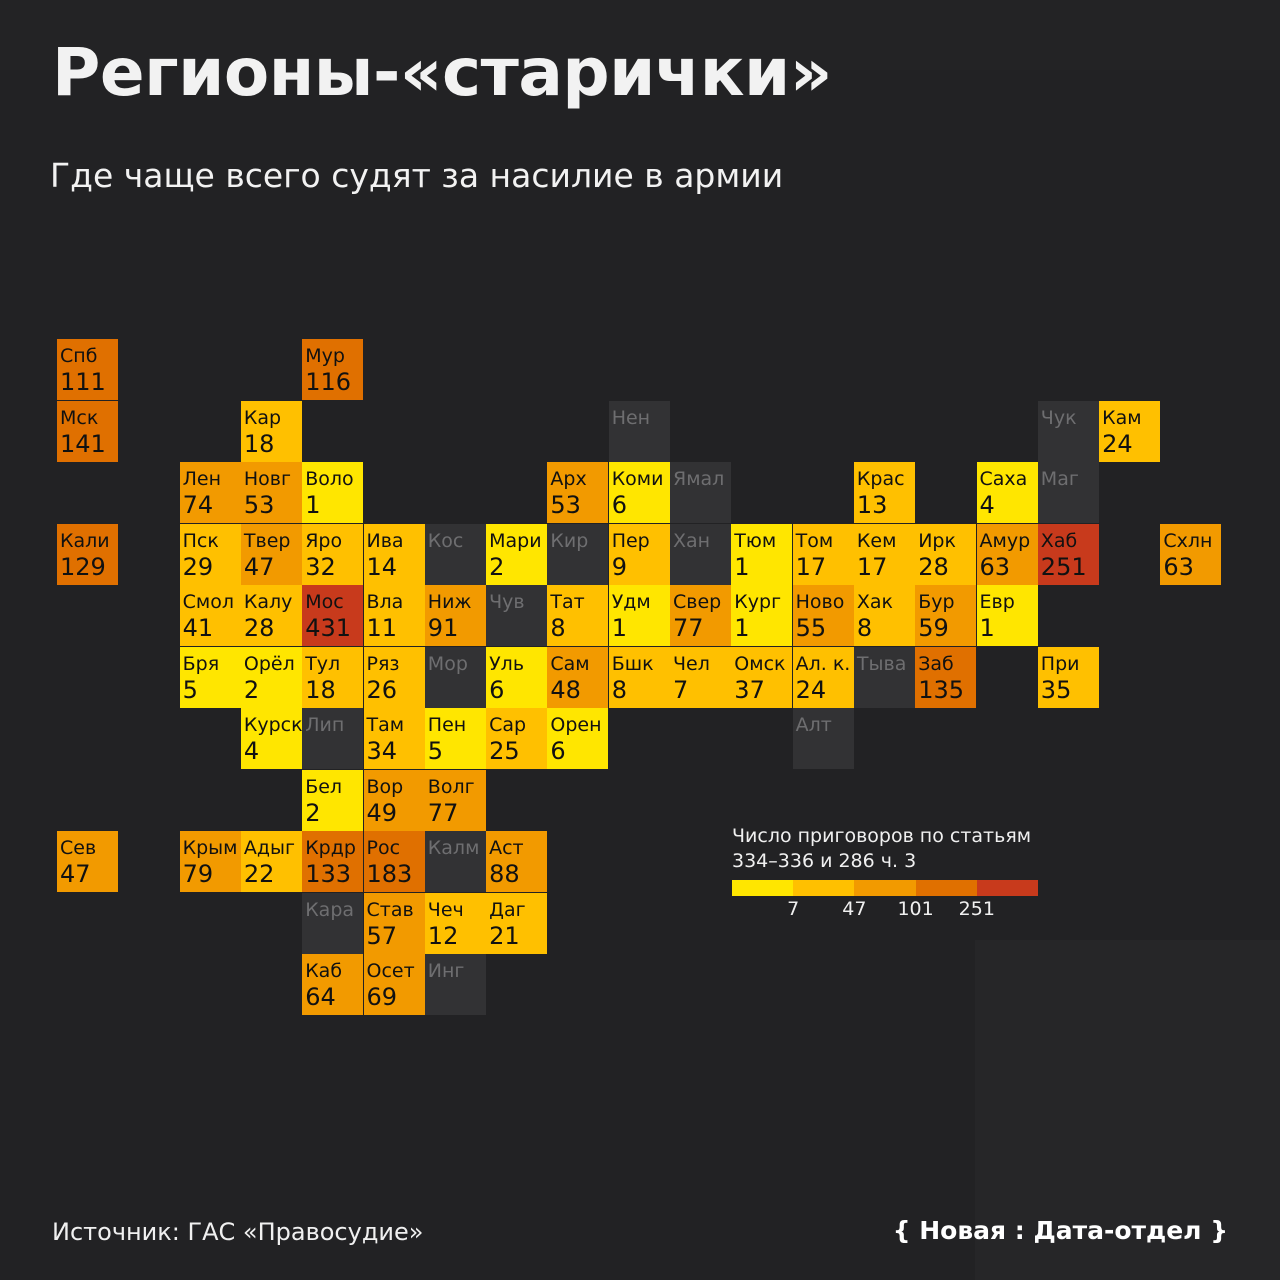 The image size is (1280, 1280). What do you see at coordinates (915, 909) in the screenshot?
I see `legend-break-label: 101` at bounding box center [915, 909].